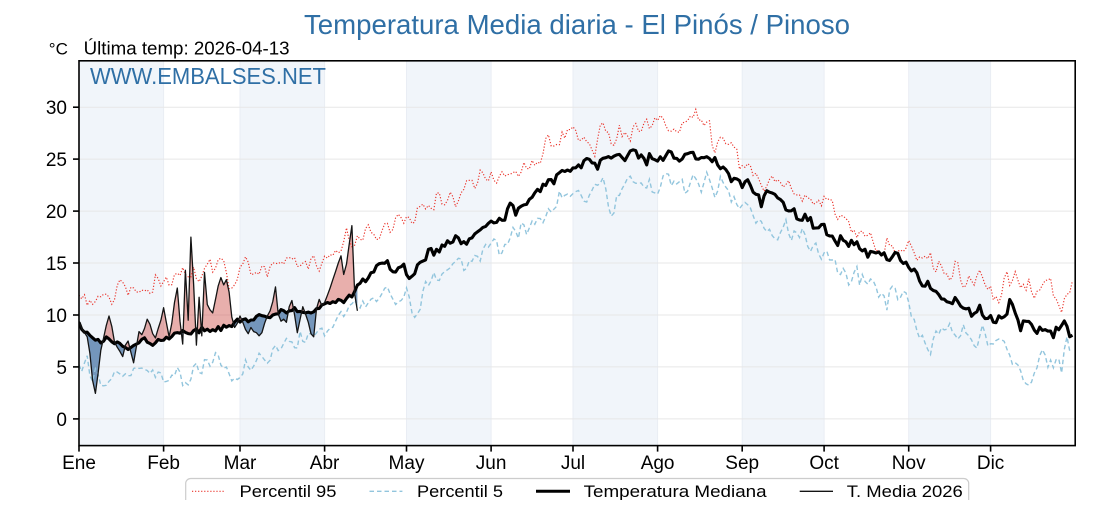 Image resolution: width=1120 pixels, height=505 pixels. Describe the element at coordinates (163, 463) in the screenshot. I see `svg-text: Feb` at that location.